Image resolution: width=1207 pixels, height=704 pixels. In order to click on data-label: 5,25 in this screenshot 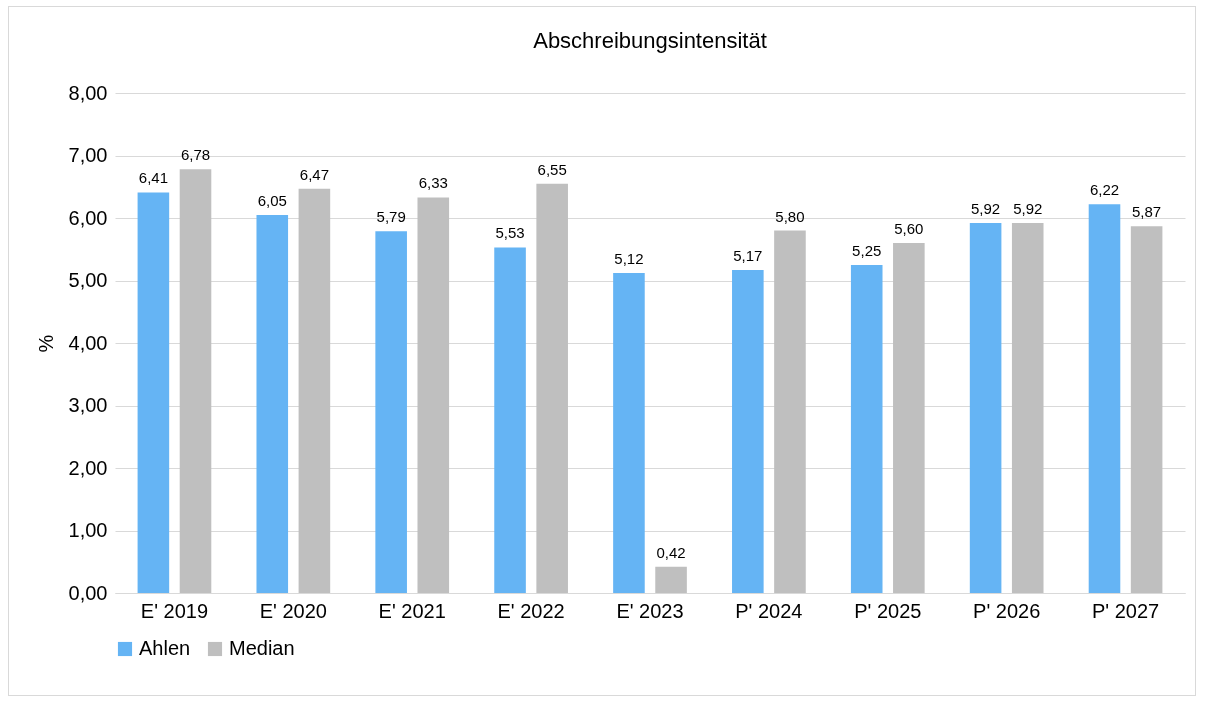, I will do `click(867, 250)`.